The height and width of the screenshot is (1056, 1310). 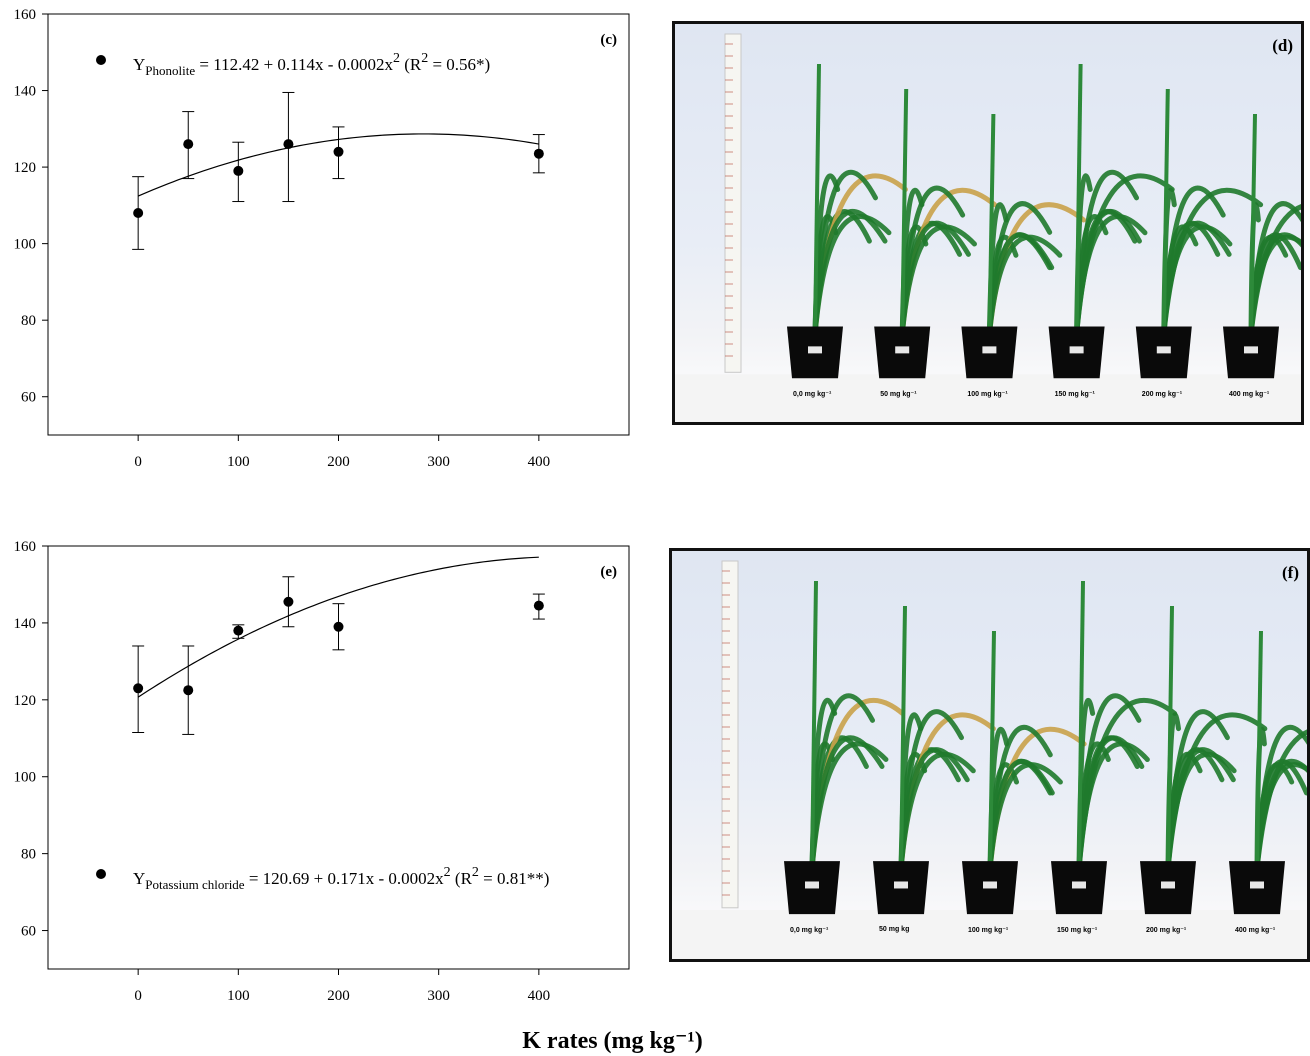 I want to click on legend-r2-close: = 0.56*), so click(x=459, y=64).